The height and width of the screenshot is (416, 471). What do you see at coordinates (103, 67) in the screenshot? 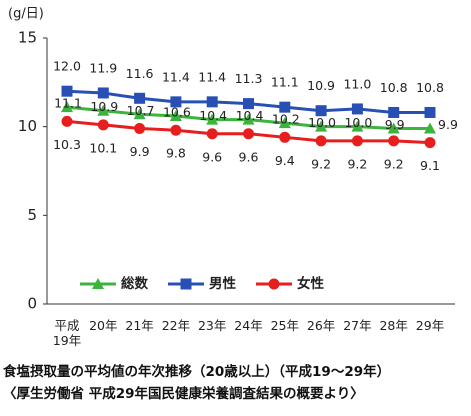
I see `data-label: 11.9` at bounding box center [103, 67].